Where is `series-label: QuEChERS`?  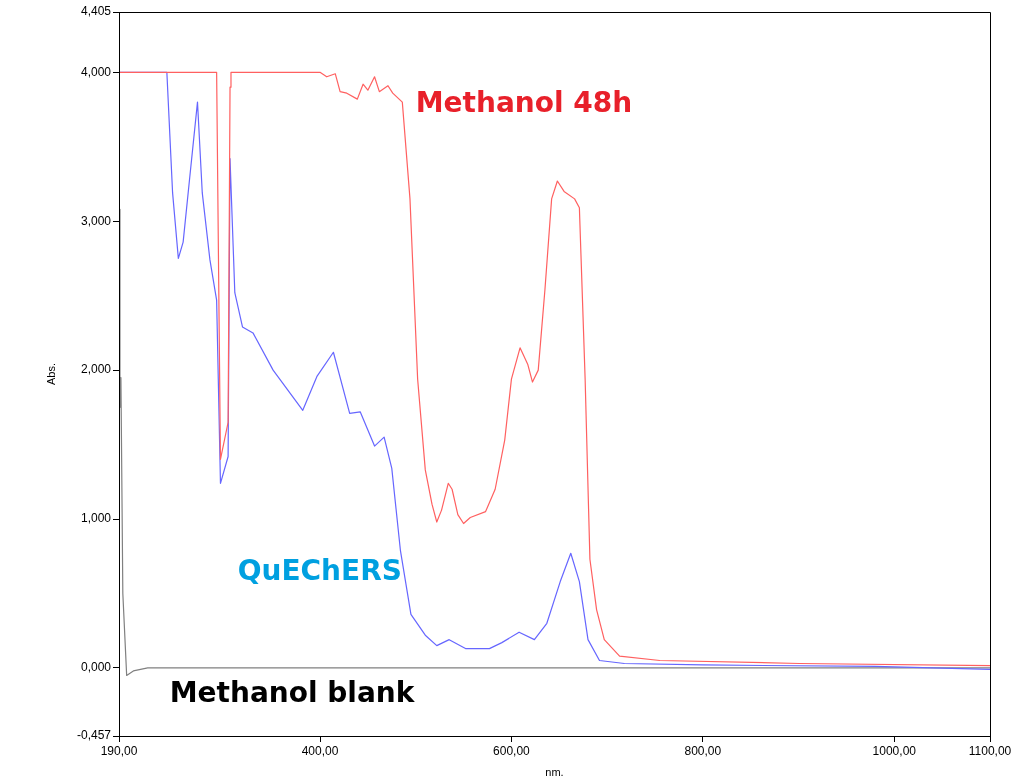 series-label: QuEChERS is located at coordinates (319, 570).